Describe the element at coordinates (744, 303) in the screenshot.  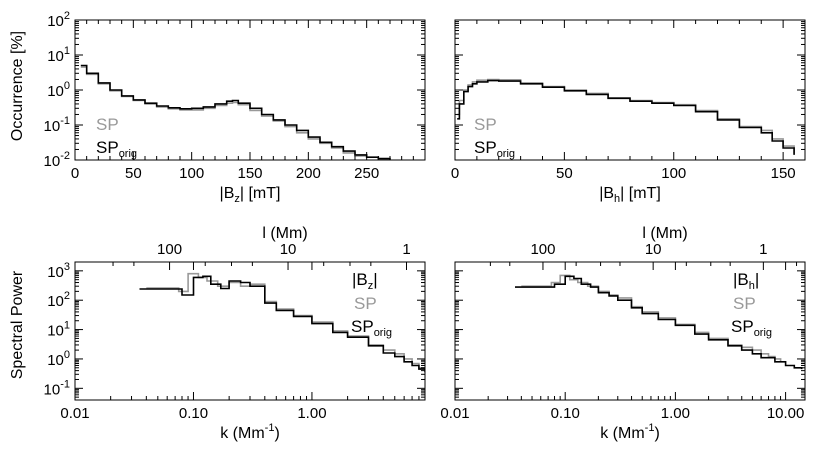
I see `legend-sp-spec-bh: SP` at that location.